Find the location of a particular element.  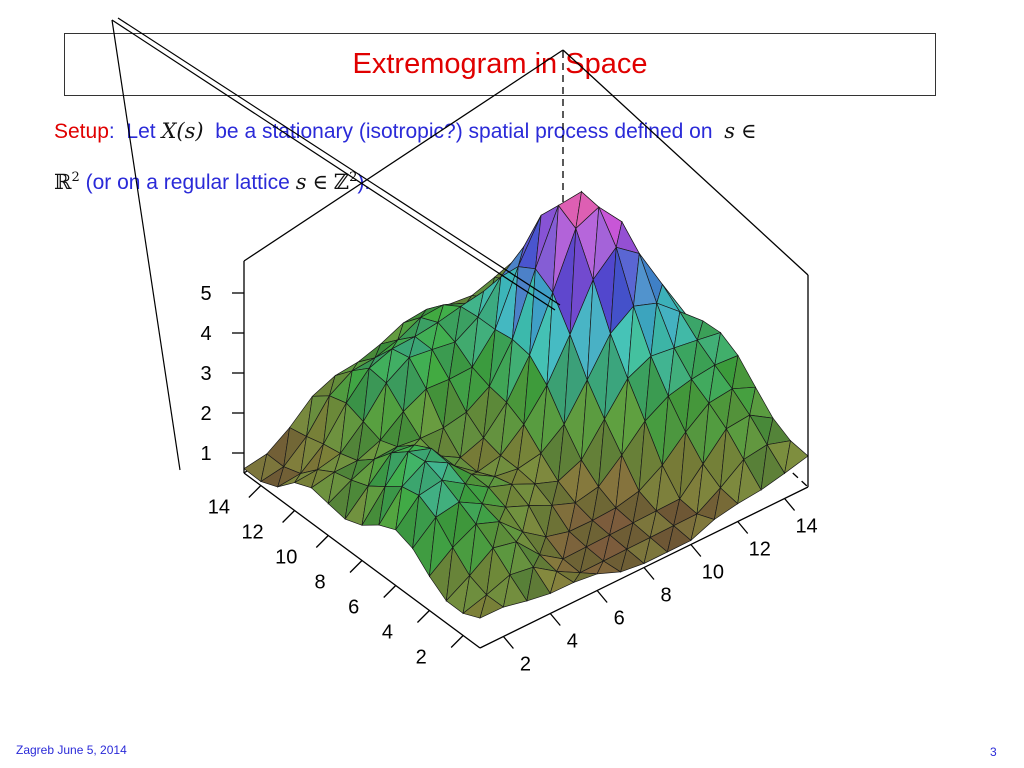

elem-symbol: ∈ is located at coordinates (748, 131).